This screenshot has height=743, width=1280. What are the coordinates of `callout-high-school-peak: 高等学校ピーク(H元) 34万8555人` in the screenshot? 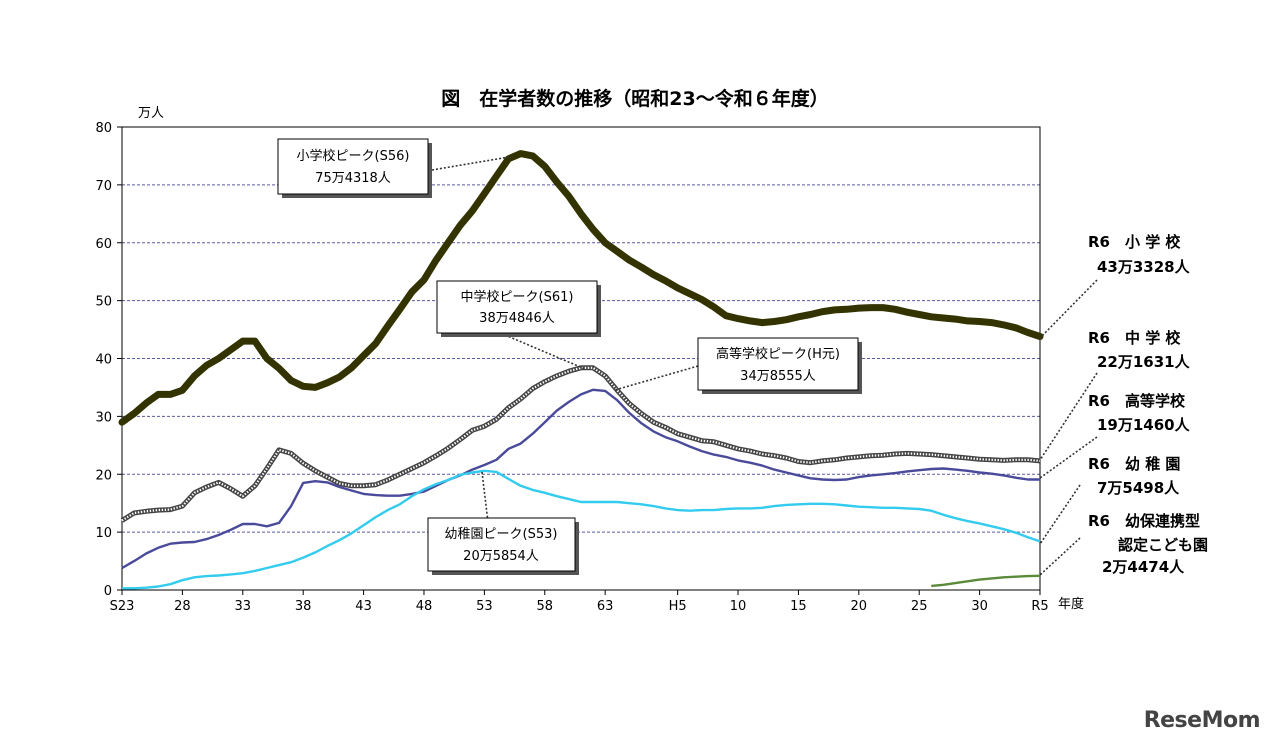 It's located at (738, 365).